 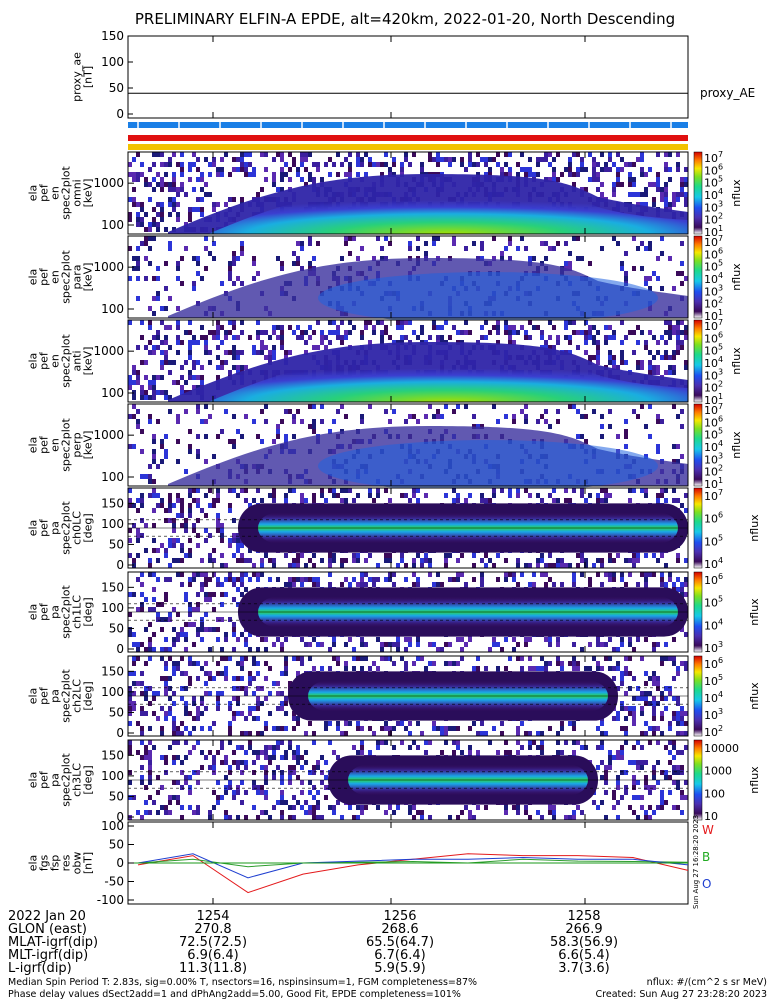 What do you see at coordinates (120, 114) in the screenshot?
I see `ytick-label: 0` at bounding box center [120, 114].